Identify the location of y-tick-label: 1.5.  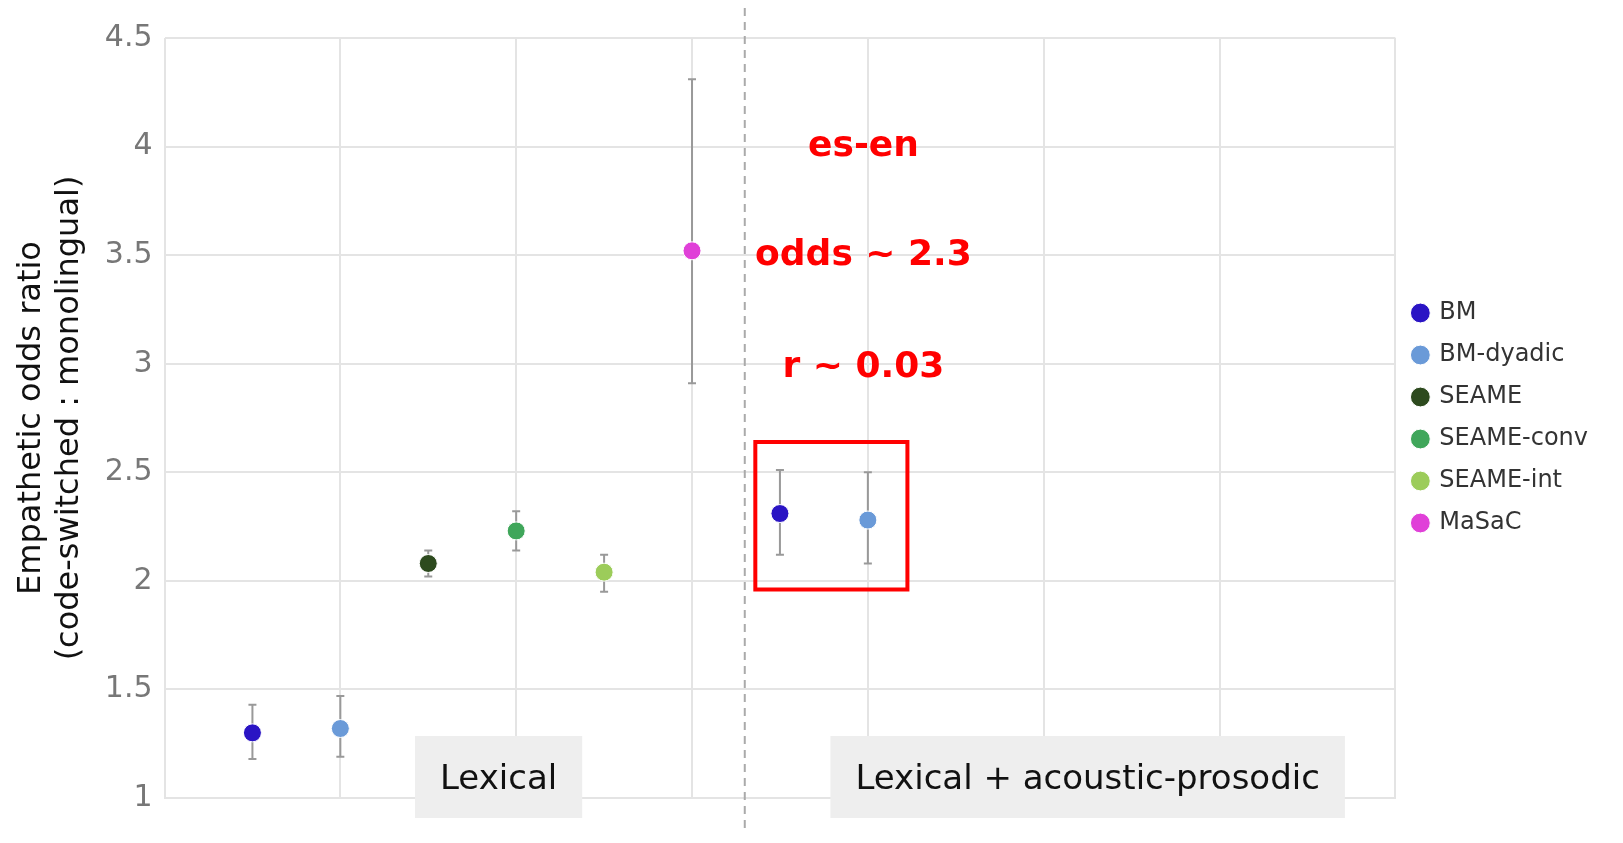
(128, 687).